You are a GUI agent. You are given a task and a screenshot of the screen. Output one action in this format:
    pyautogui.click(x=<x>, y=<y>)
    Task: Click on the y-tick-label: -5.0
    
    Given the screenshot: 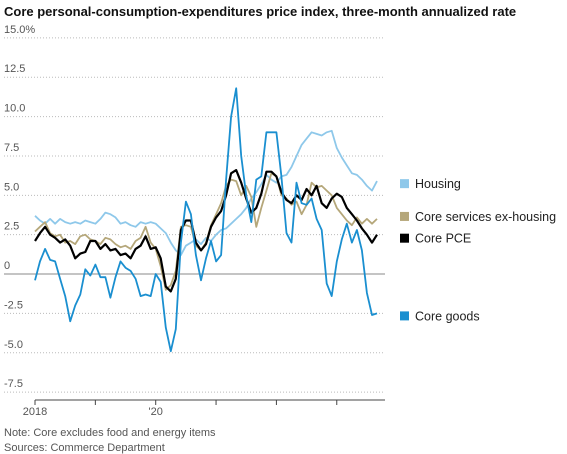 What is the action you would take?
    pyautogui.click(x=13, y=345)
    